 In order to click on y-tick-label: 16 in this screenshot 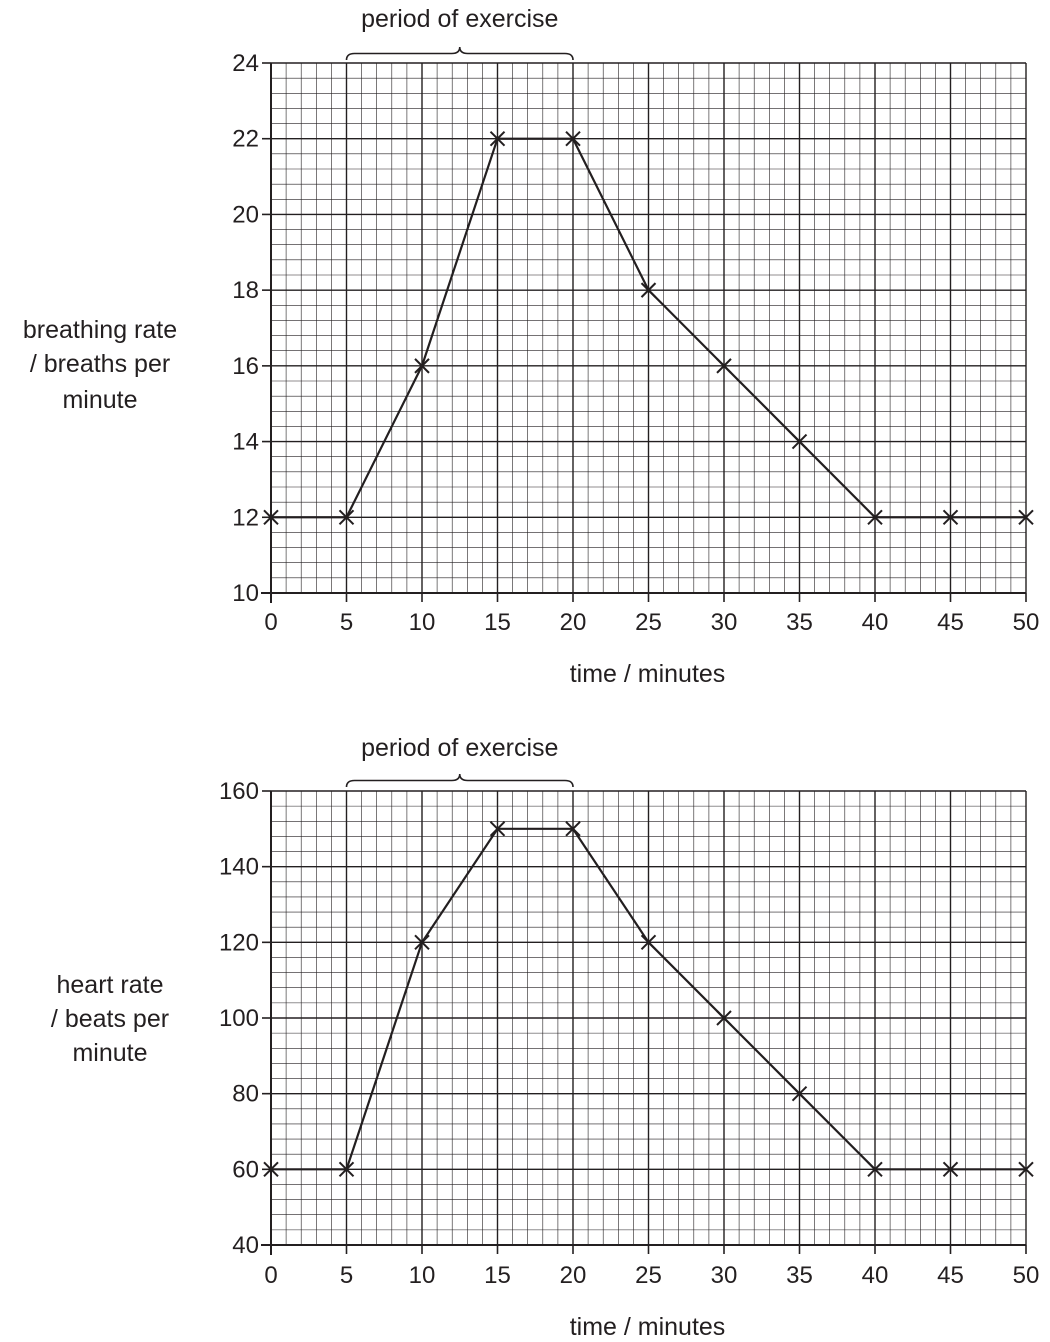, I will do `click(245, 366)`.